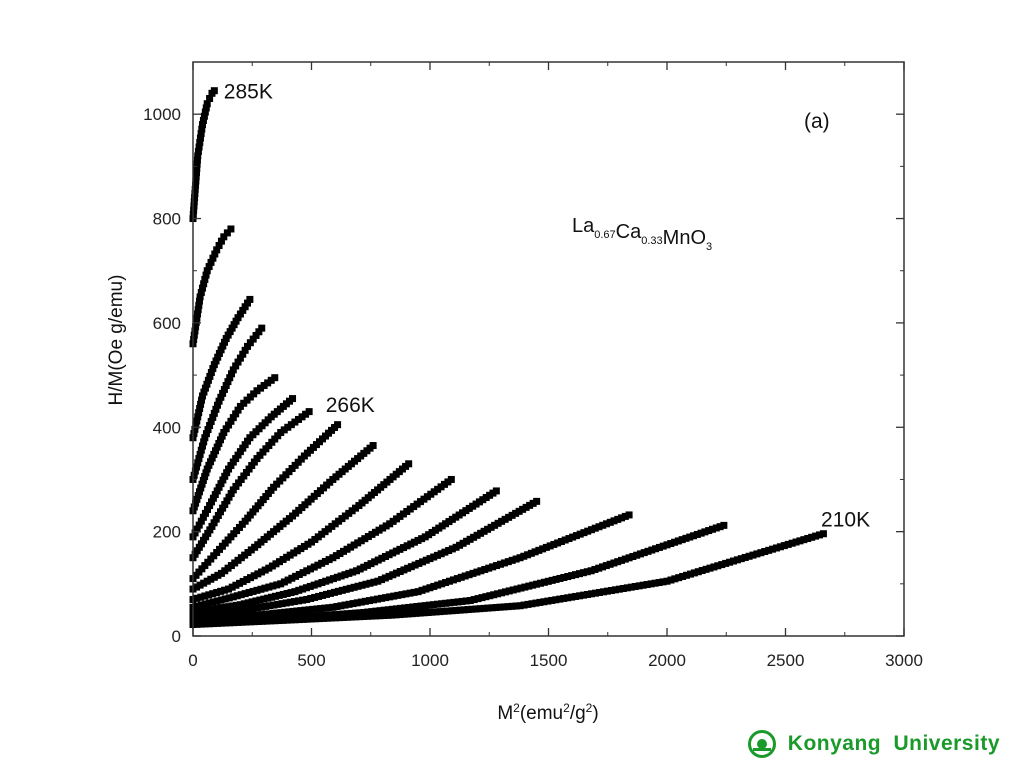 This screenshot has width=1024, height=768. Describe the element at coordinates (221, 368) in the screenshot. I see `data-series` at that location.